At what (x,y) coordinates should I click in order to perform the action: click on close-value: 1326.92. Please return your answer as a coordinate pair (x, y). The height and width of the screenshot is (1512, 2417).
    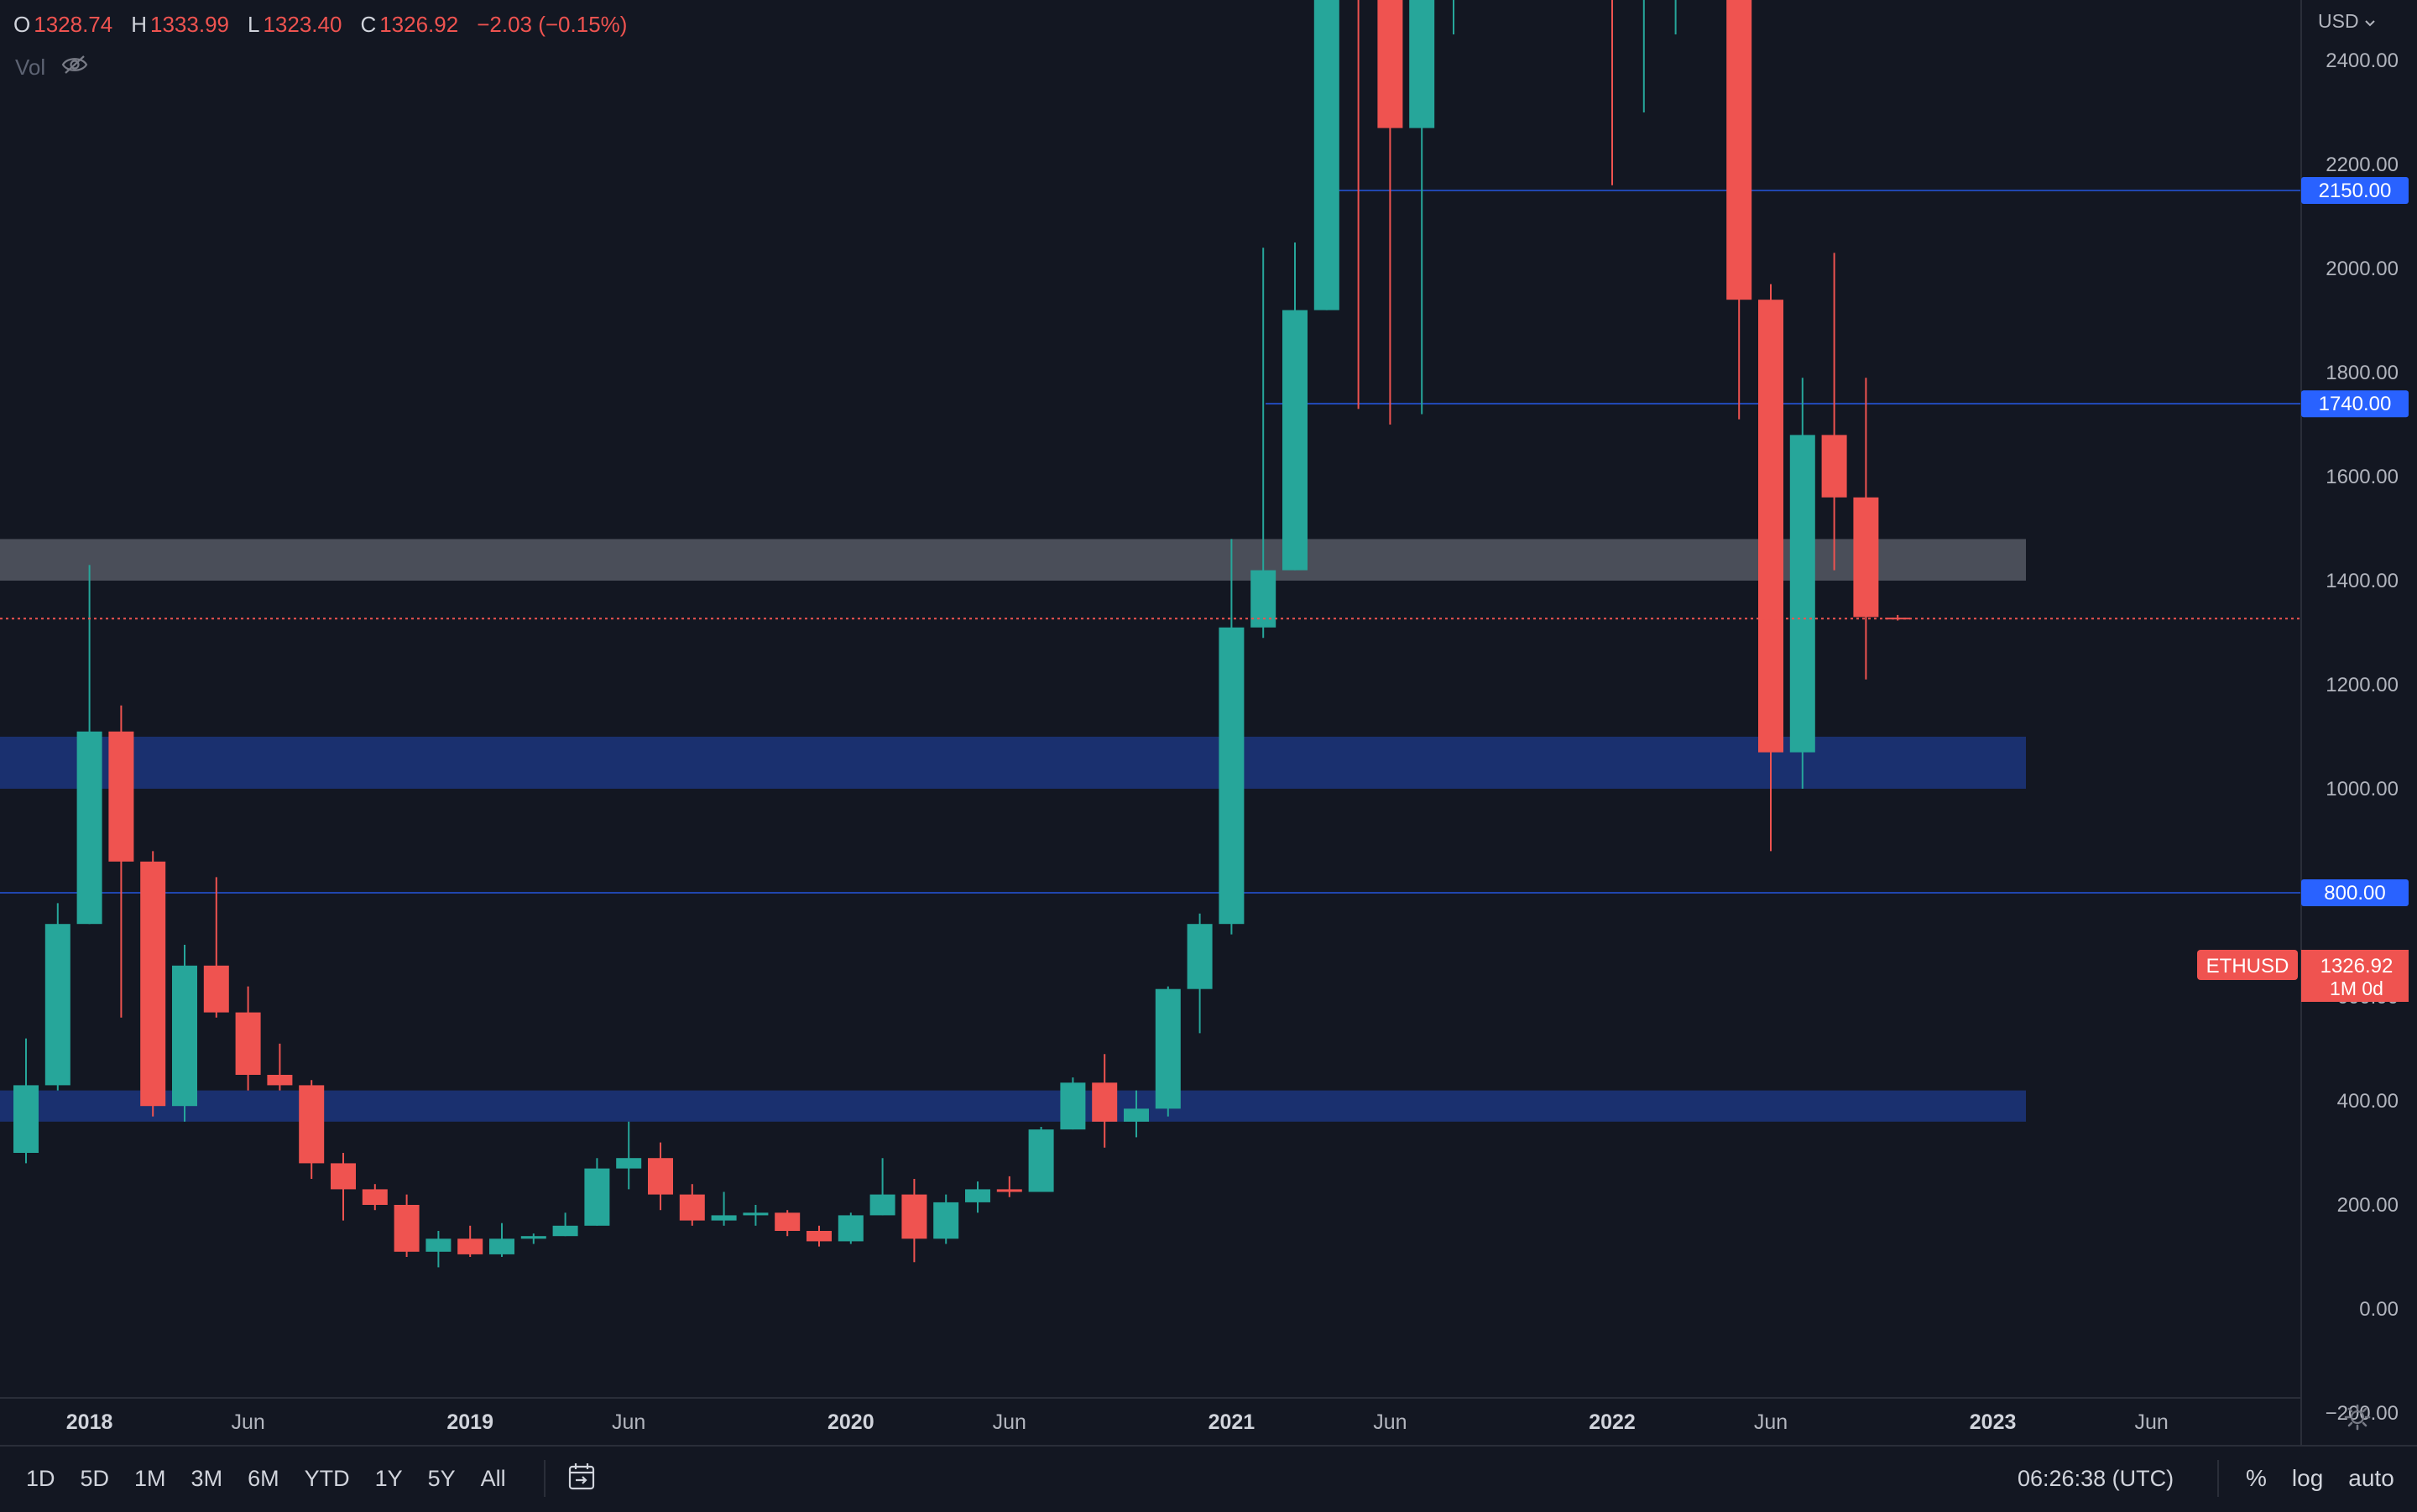
    Looking at the image, I should click on (419, 25).